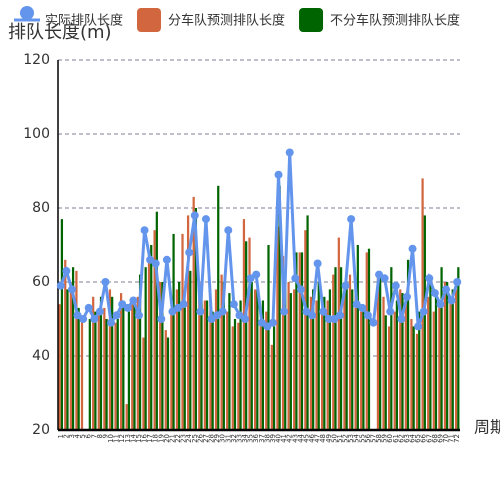  Describe the element at coordinates (41, 430) in the screenshot. I see `y-tick-label: 20` at that location.